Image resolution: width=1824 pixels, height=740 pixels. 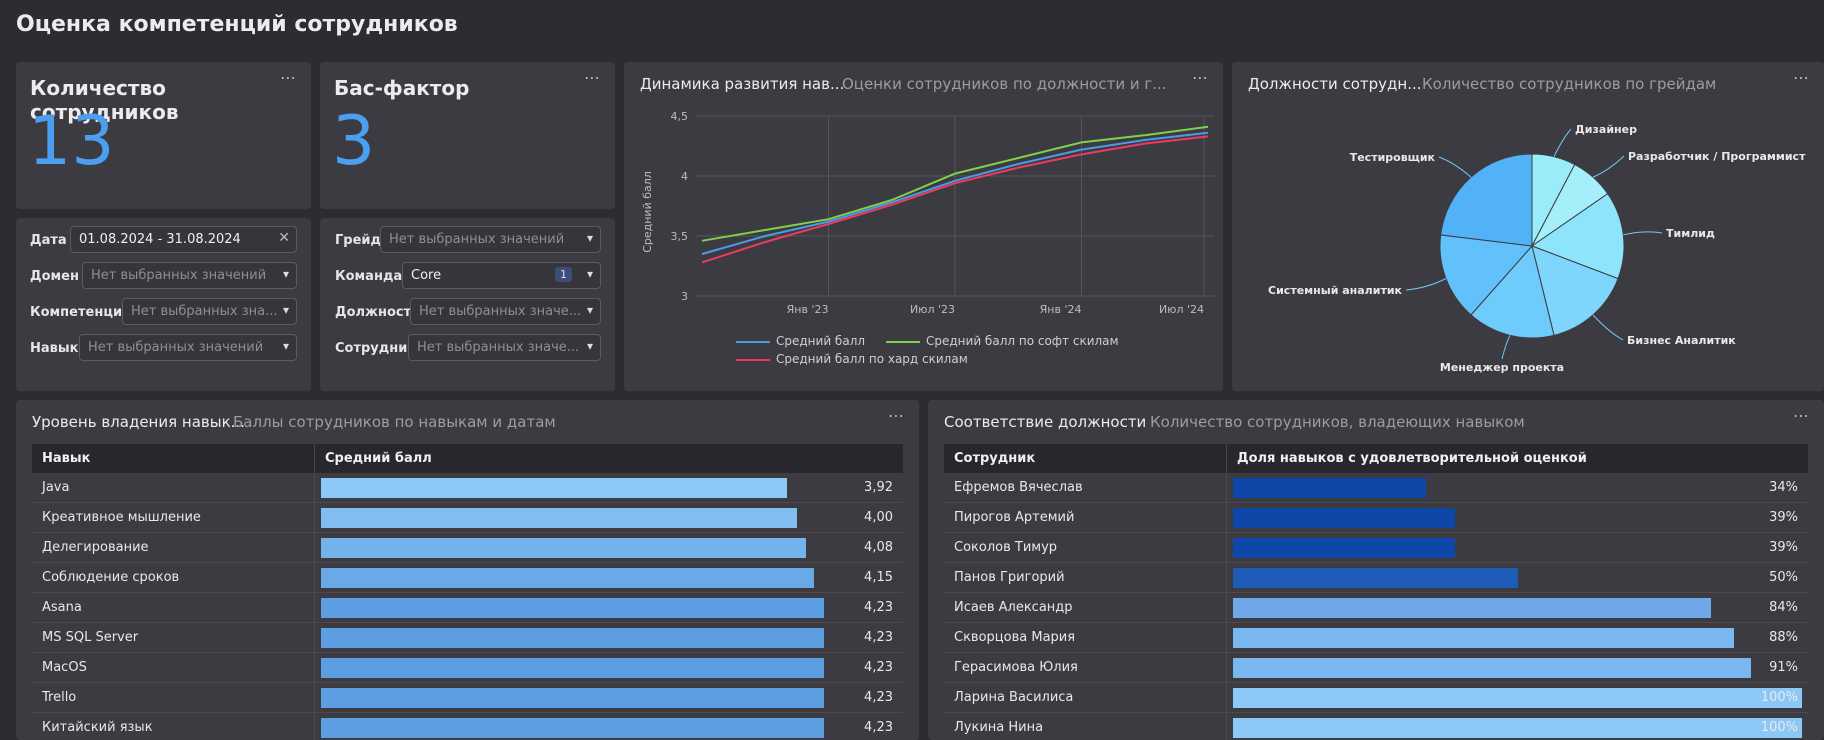 What do you see at coordinates (800, 341) in the screenshot?
I see `legend-item: Средний балл` at bounding box center [800, 341].